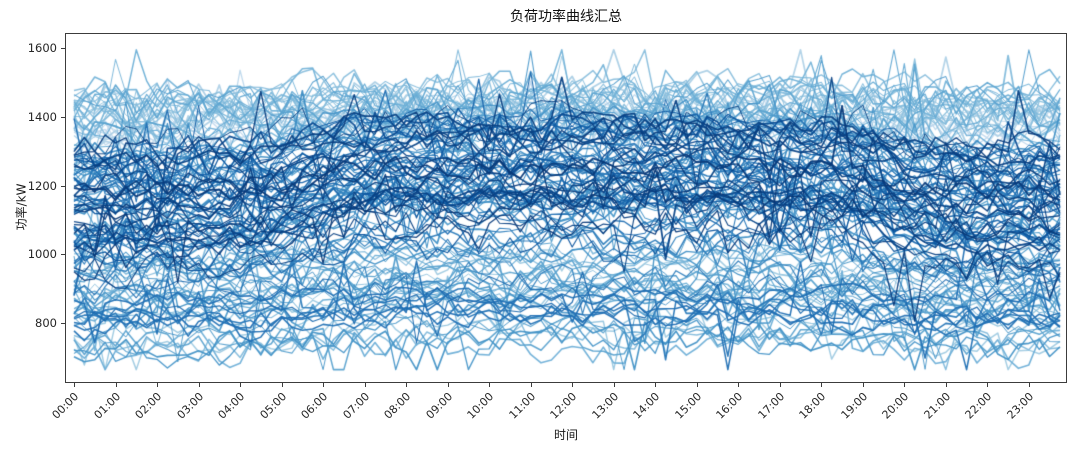  I want to click on x-axis-label: 时间, so click(565, 435).